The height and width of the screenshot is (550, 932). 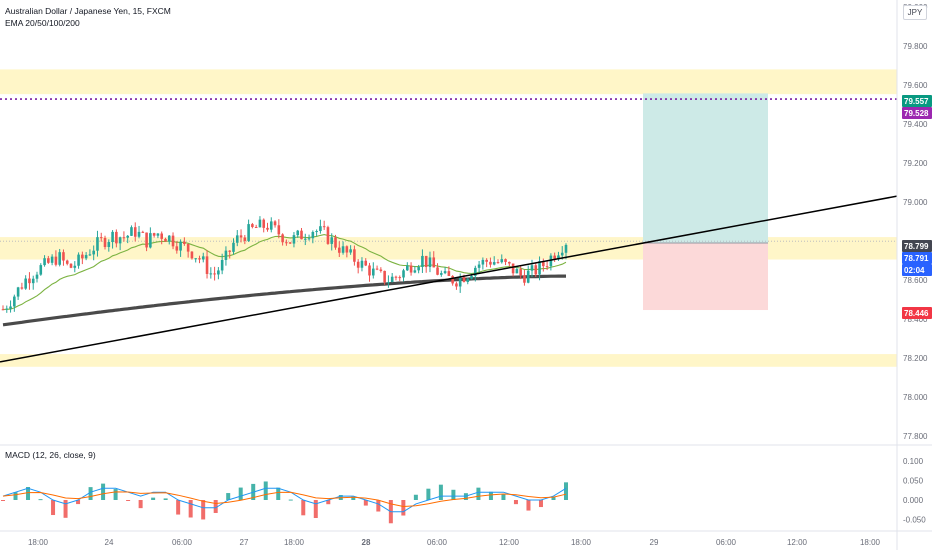 I want to click on ema-lines, so click(x=284, y=280).